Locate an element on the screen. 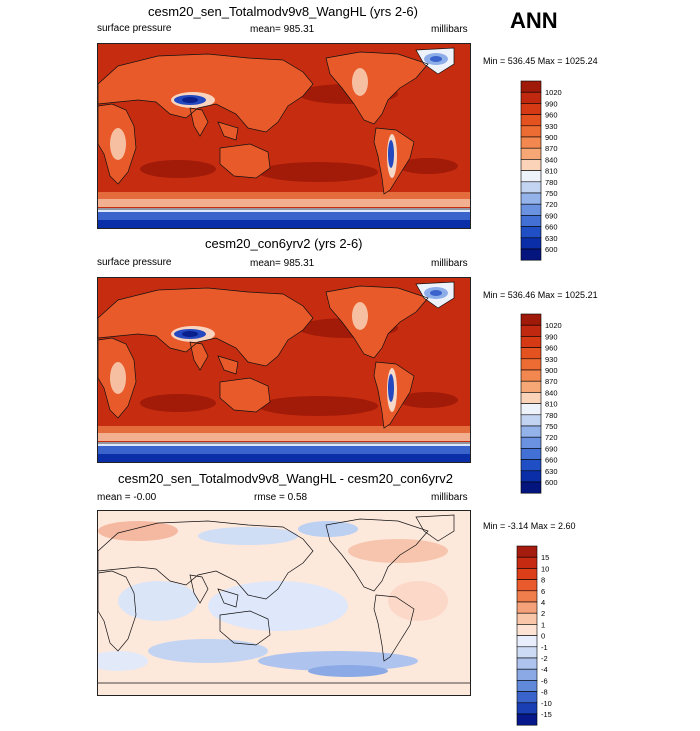  colorbar-tick-label: 660 is located at coordinates (551, 227).